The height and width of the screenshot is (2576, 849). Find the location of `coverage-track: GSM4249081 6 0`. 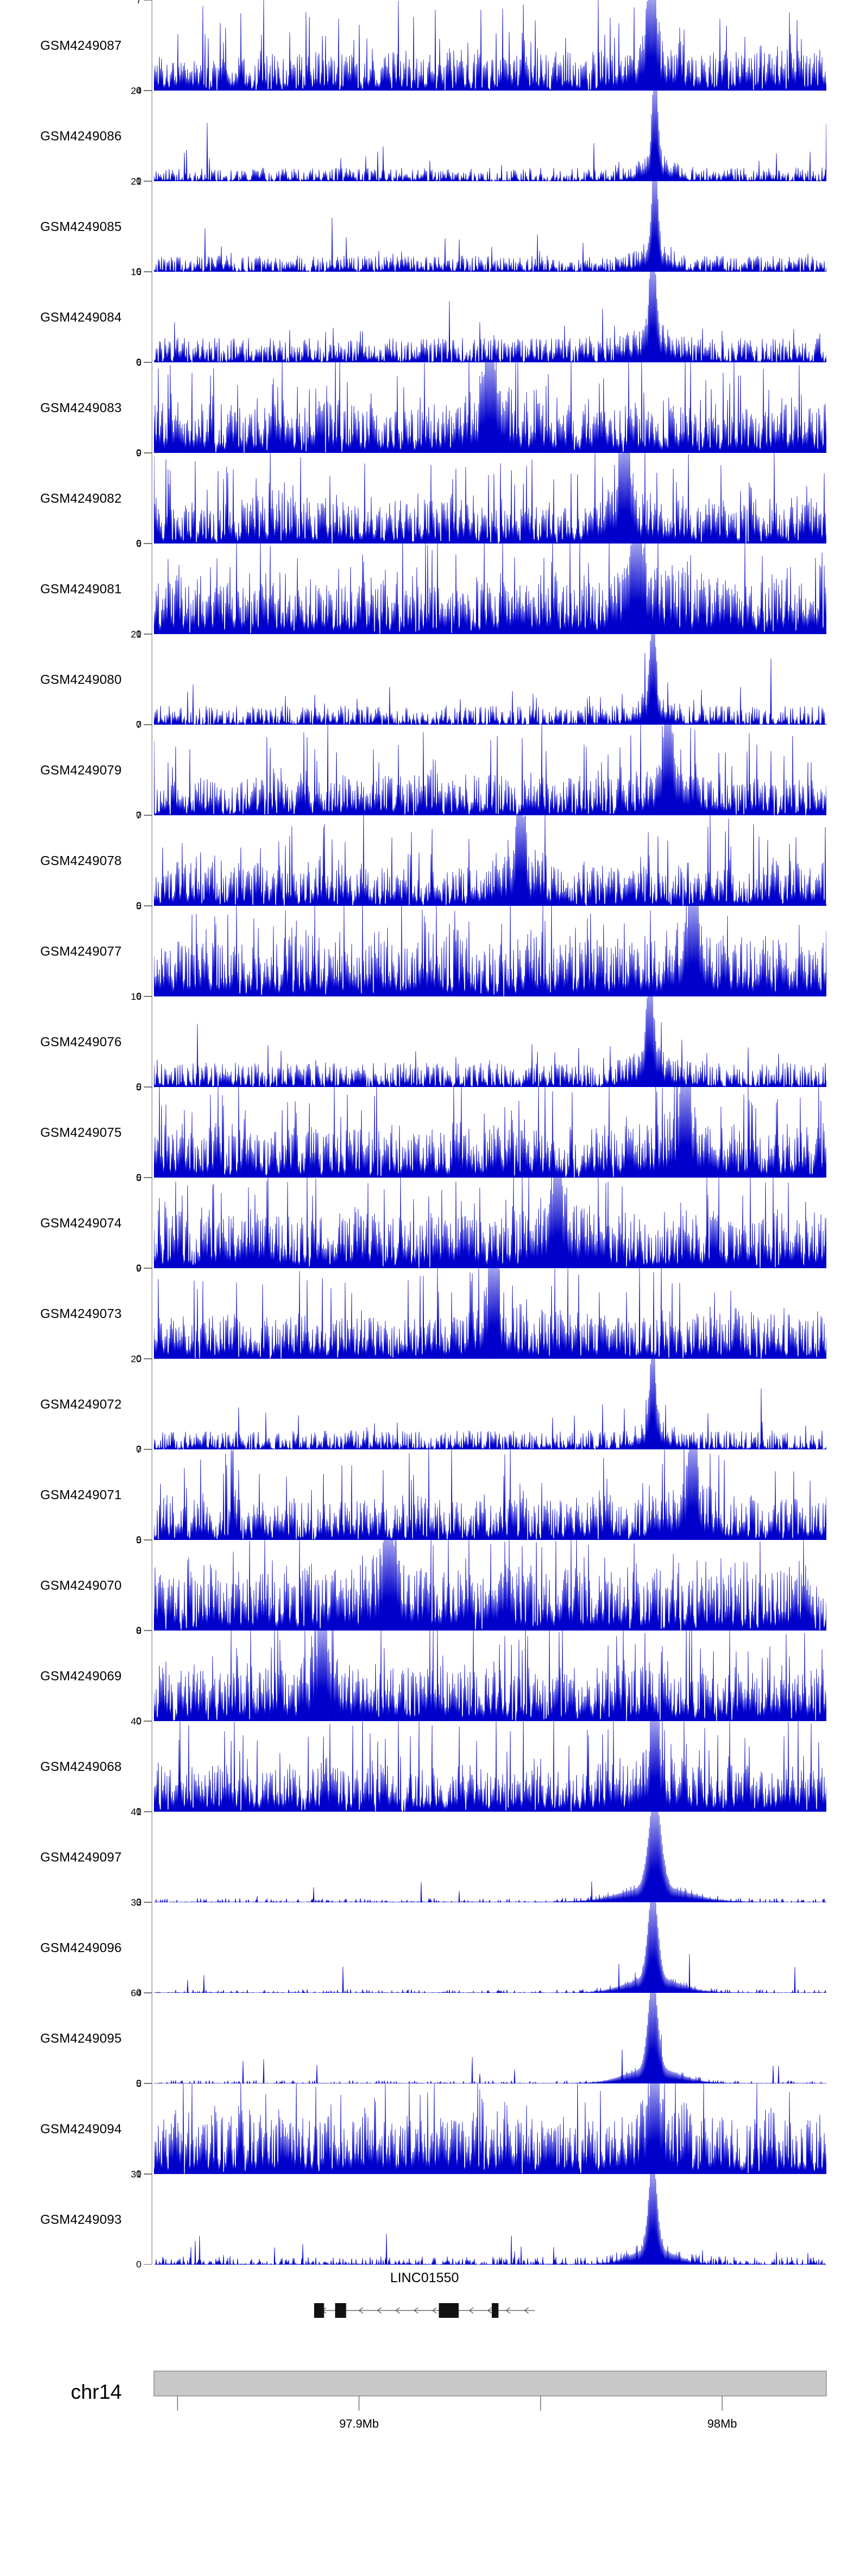

coverage-track: GSM4249081 6 0 is located at coordinates (424, 588).